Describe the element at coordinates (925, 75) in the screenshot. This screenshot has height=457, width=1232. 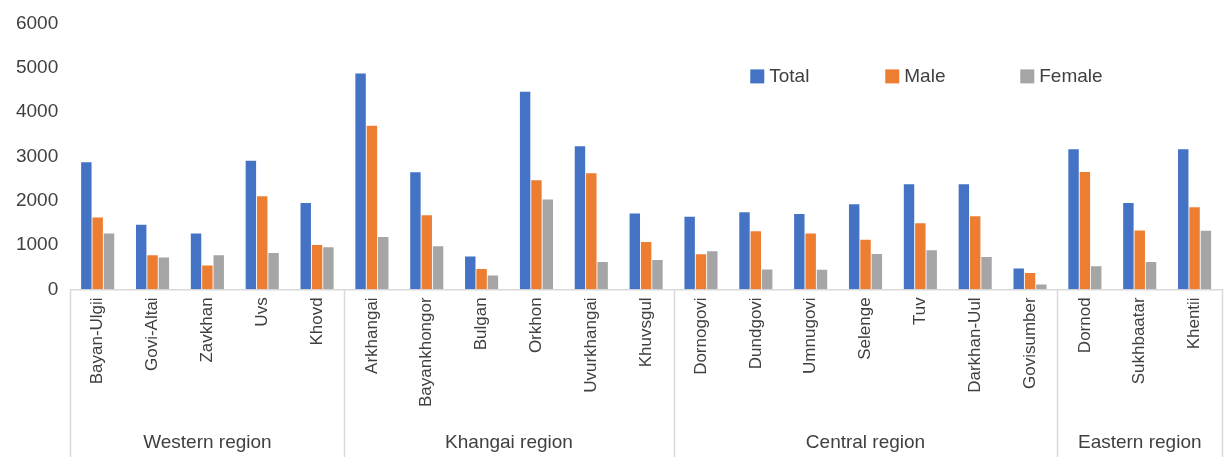
I see `legend-label: Male` at that location.